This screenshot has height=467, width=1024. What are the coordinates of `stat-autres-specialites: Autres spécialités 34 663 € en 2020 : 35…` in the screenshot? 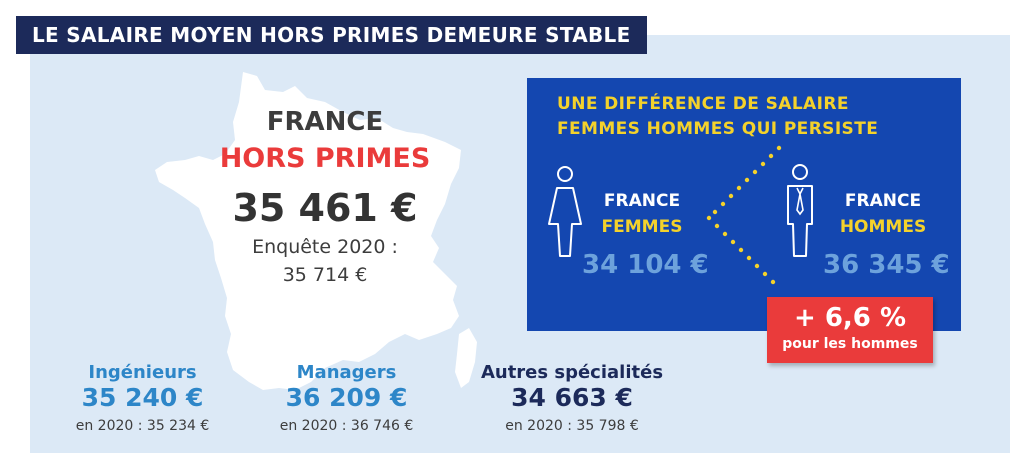 It's located at (572, 399).